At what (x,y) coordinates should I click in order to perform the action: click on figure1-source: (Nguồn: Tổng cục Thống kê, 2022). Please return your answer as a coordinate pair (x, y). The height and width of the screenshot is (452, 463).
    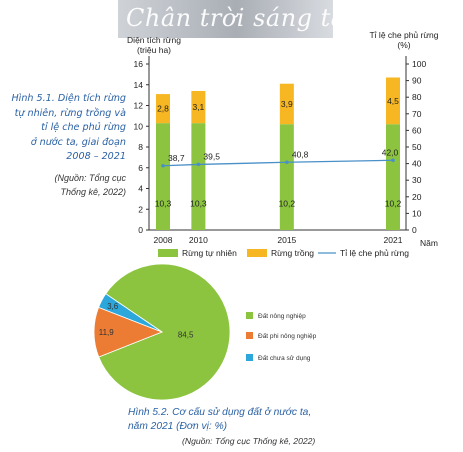
    Looking at the image, I should click on (63, 185).